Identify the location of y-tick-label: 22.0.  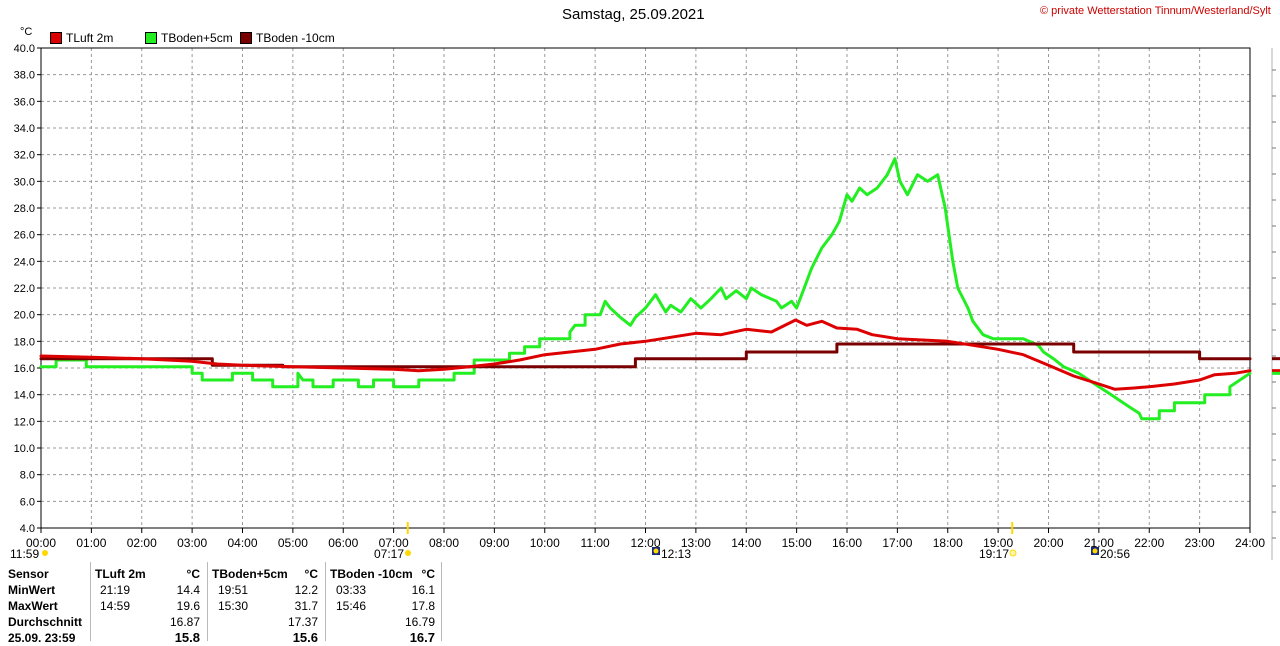
(24, 289).